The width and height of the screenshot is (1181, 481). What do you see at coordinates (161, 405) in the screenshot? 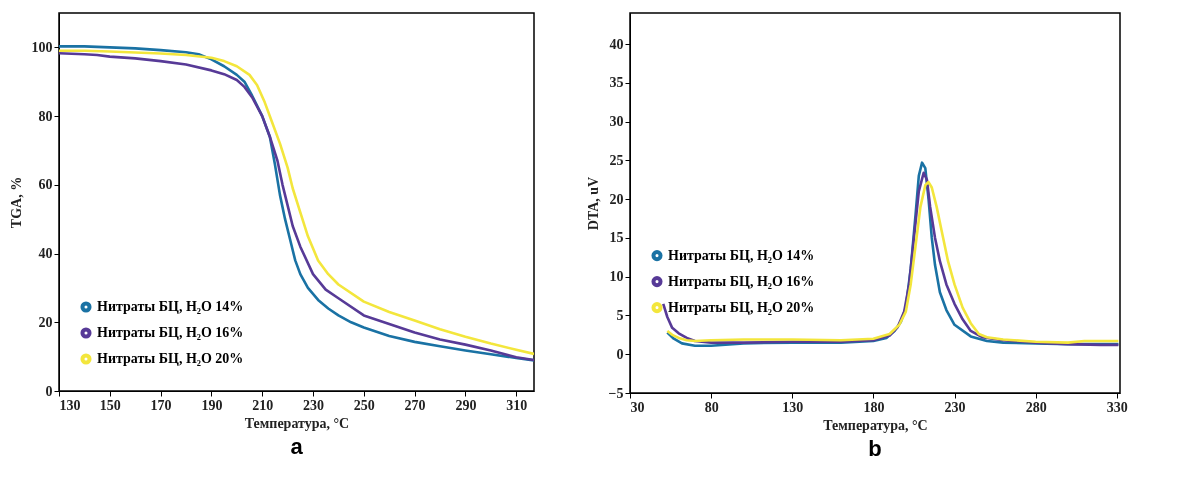
I see `x-tick-label: 170` at bounding box center [161, 405].